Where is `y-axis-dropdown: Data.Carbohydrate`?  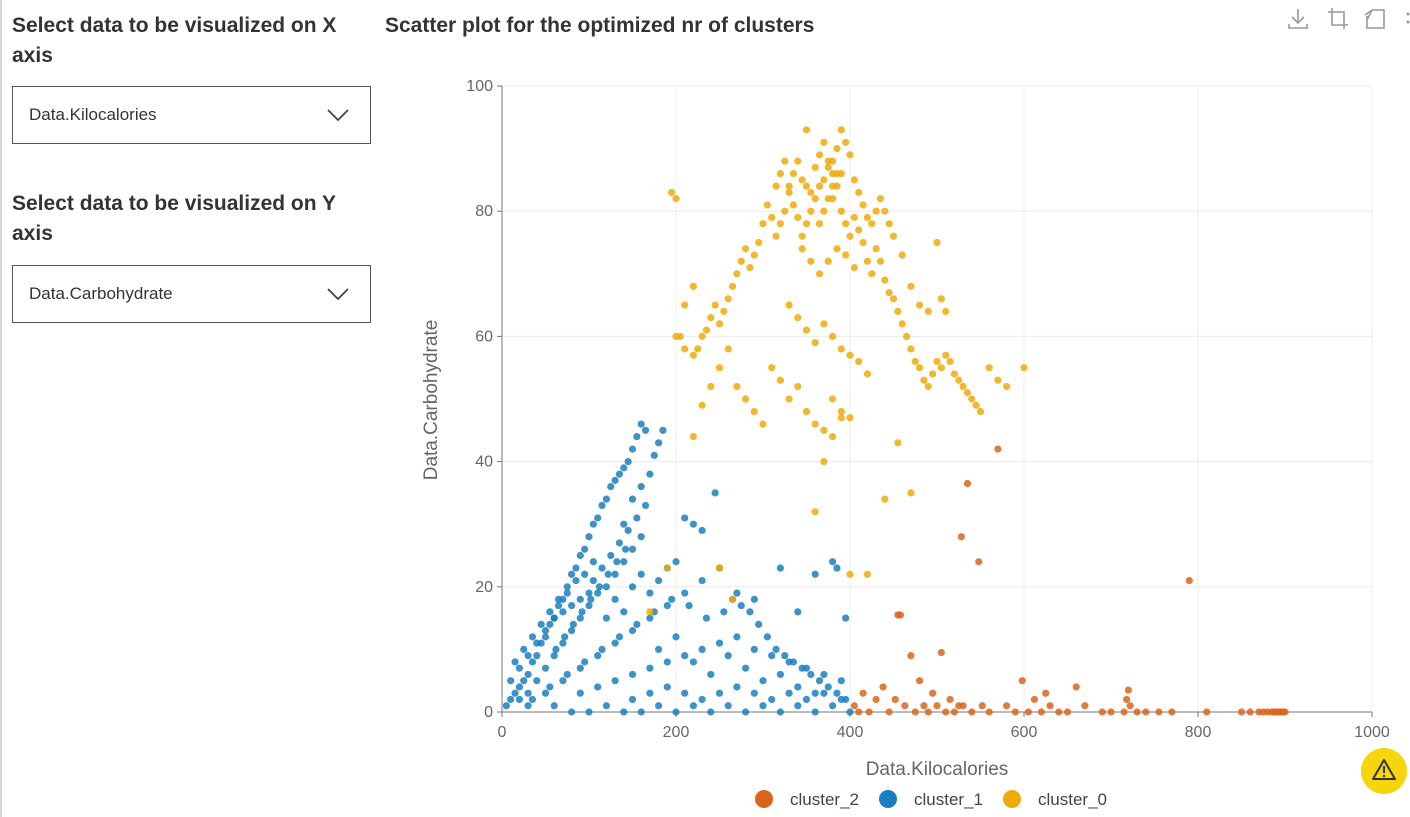
y-axis-dropdown: Data.Carbohydrate is located at coordinates (191, 294).